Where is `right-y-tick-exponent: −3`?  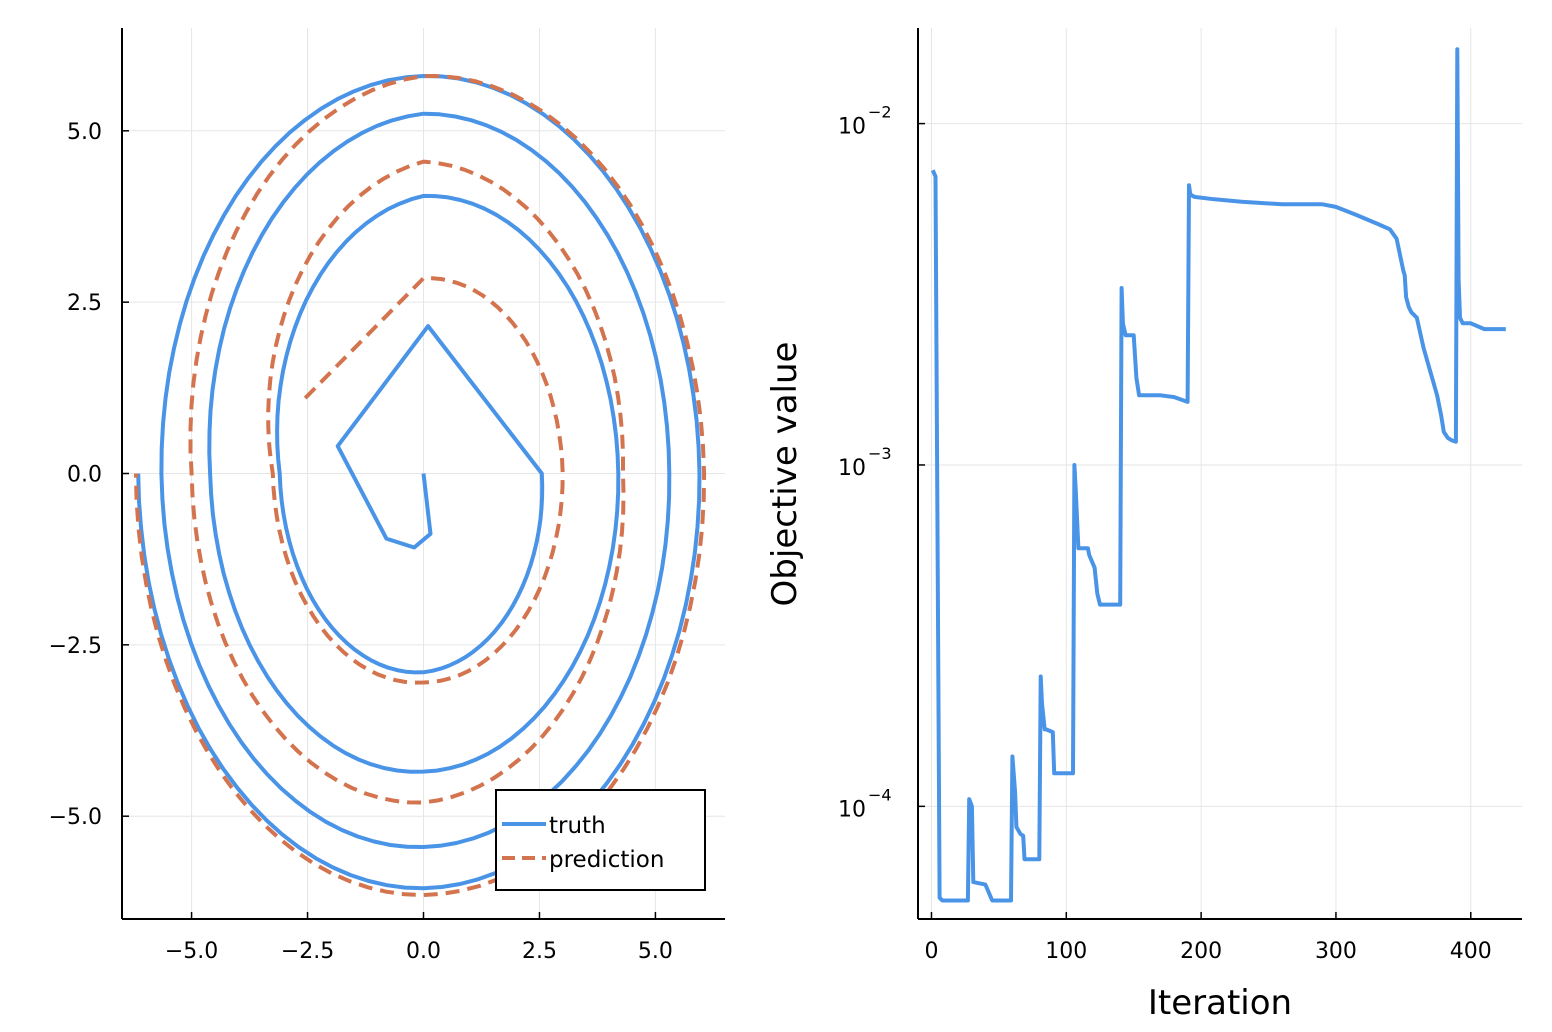
right-y-tick-exponent: −3 is located at coordinates (880, 453).